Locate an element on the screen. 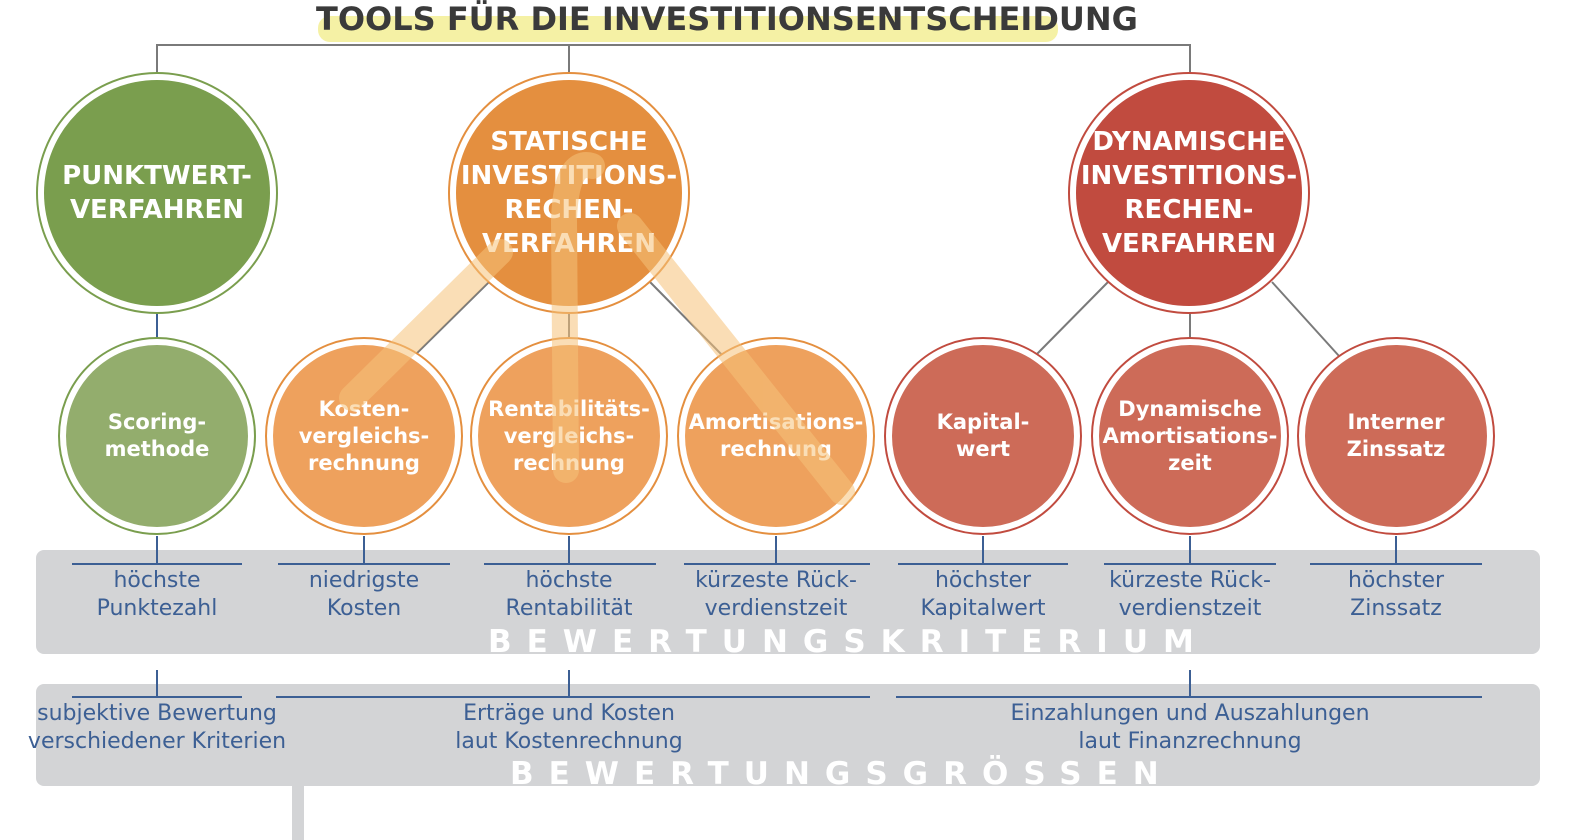  sub-method-label: Amortisations- rechnung is located at coordinates (776, 436).